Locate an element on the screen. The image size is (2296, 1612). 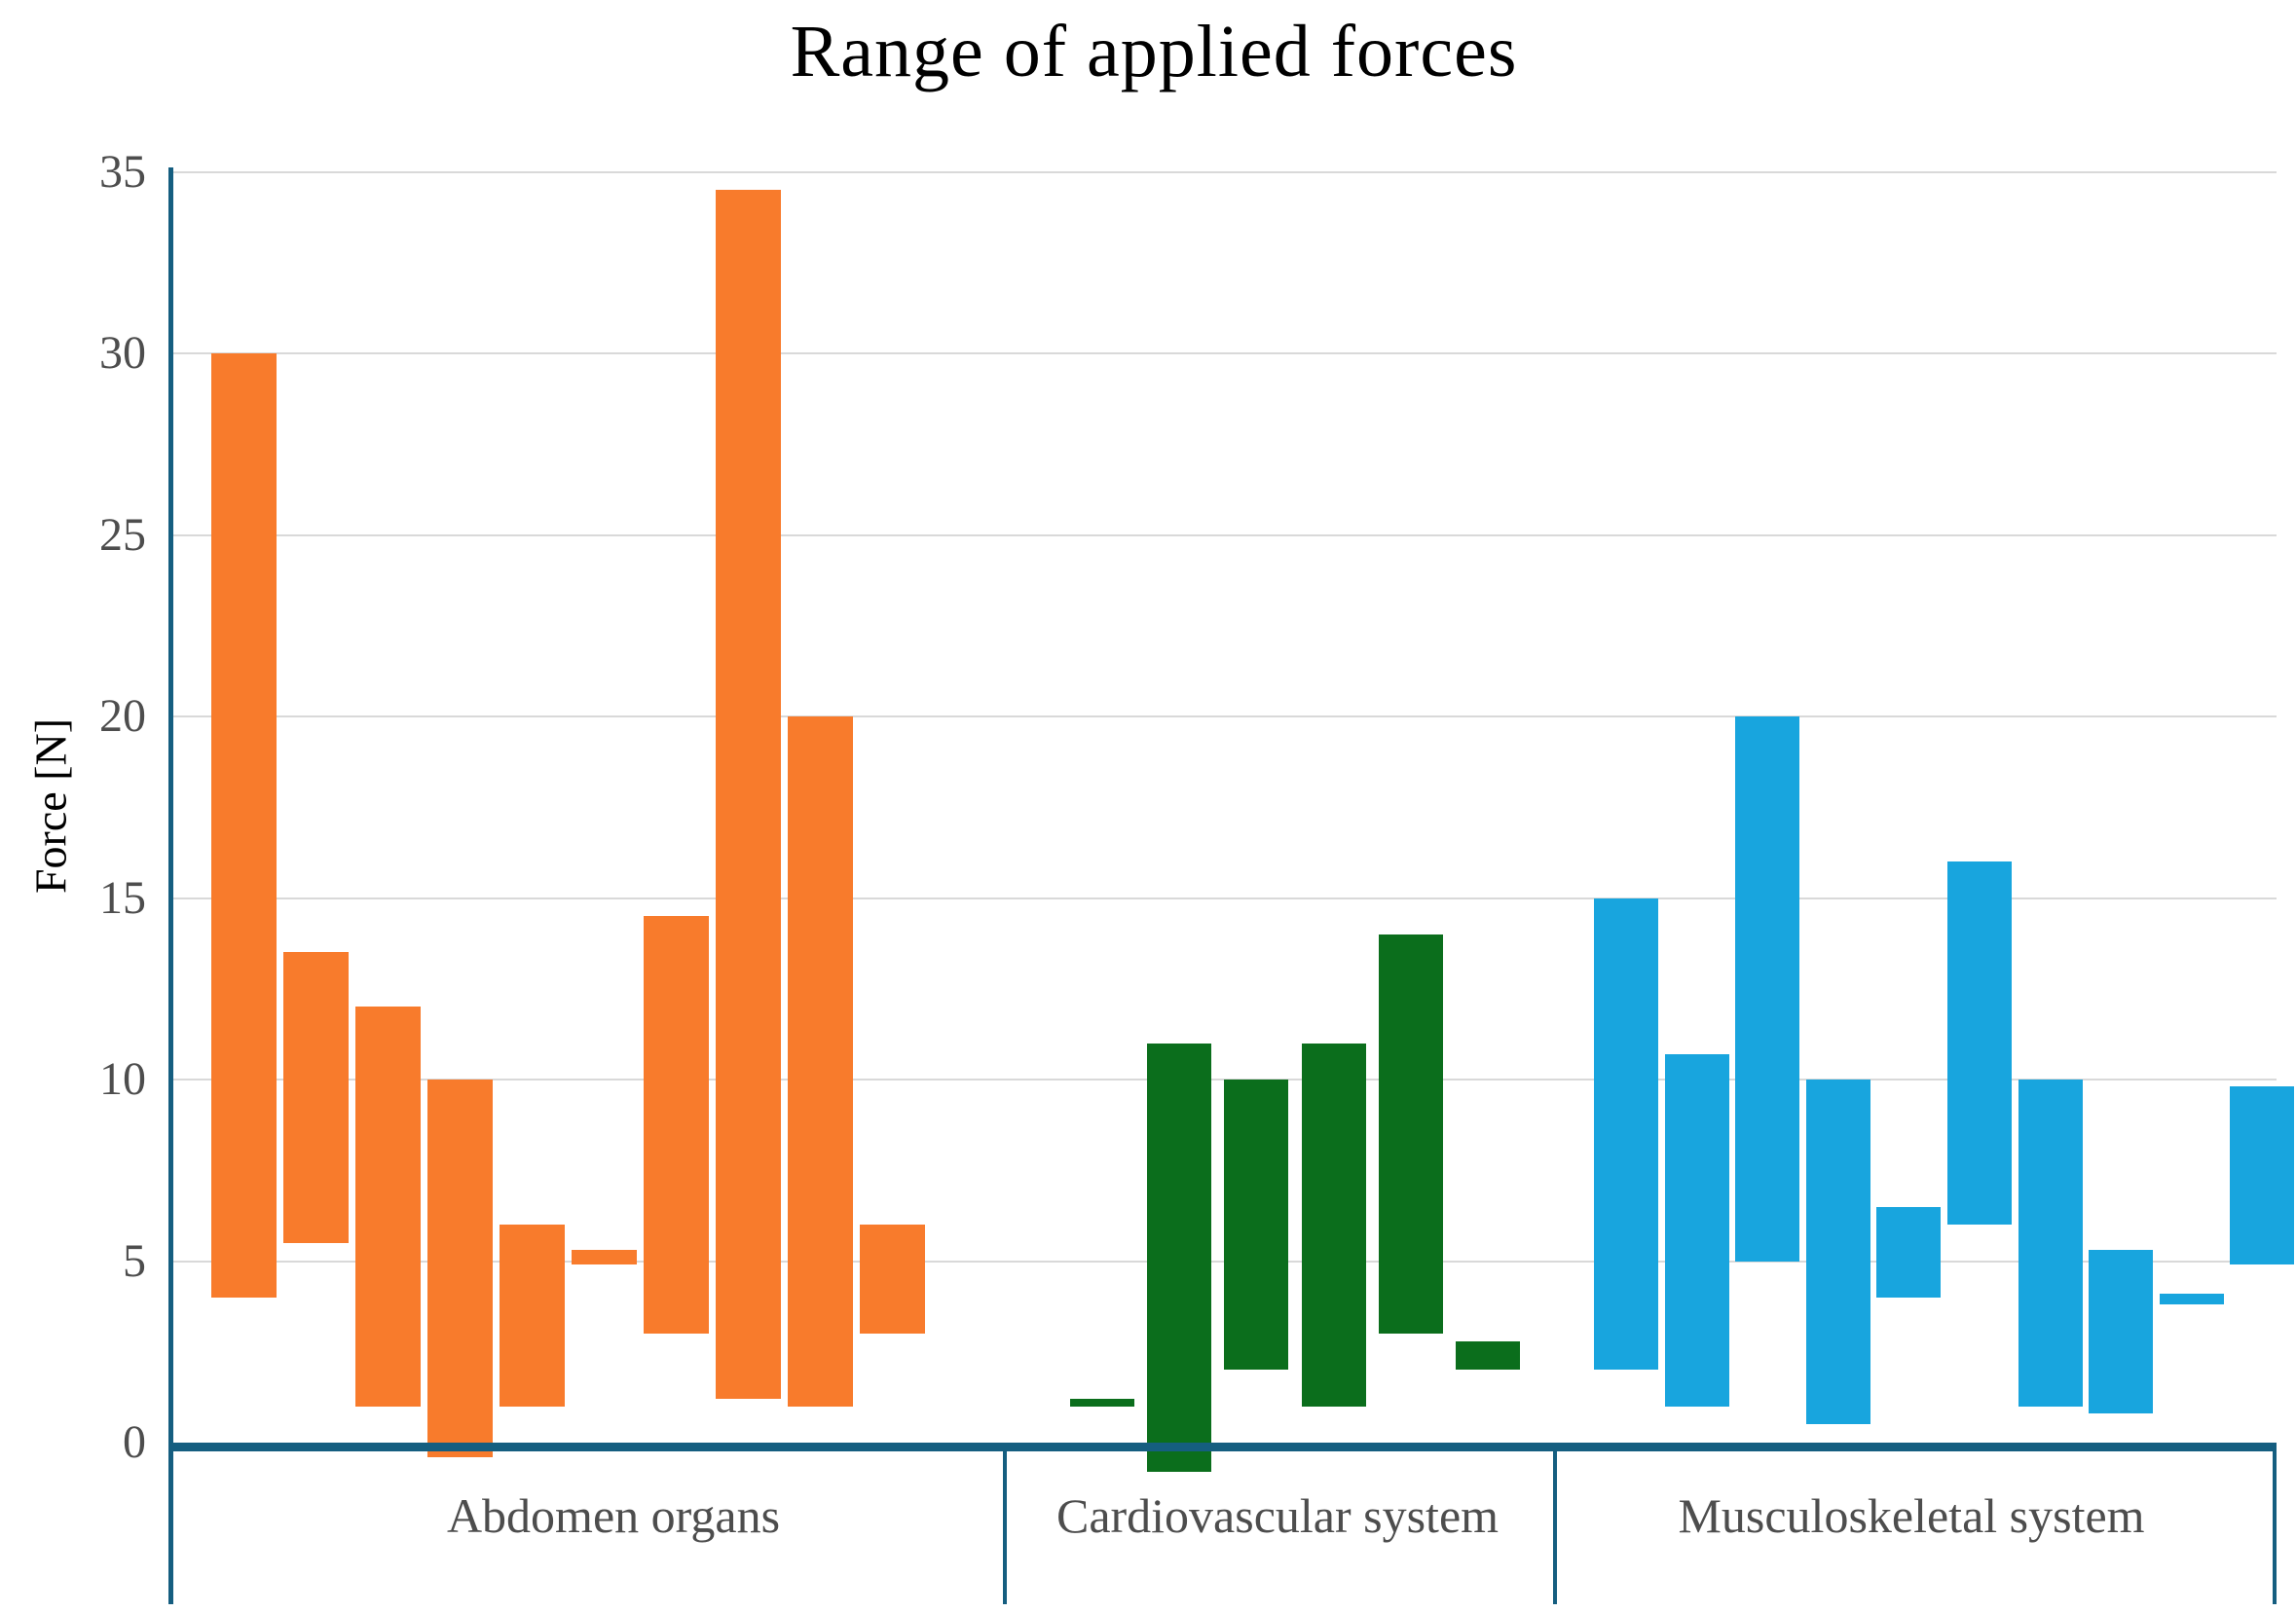
y-tick-label: 10 is located at coordinates (123, 1079).